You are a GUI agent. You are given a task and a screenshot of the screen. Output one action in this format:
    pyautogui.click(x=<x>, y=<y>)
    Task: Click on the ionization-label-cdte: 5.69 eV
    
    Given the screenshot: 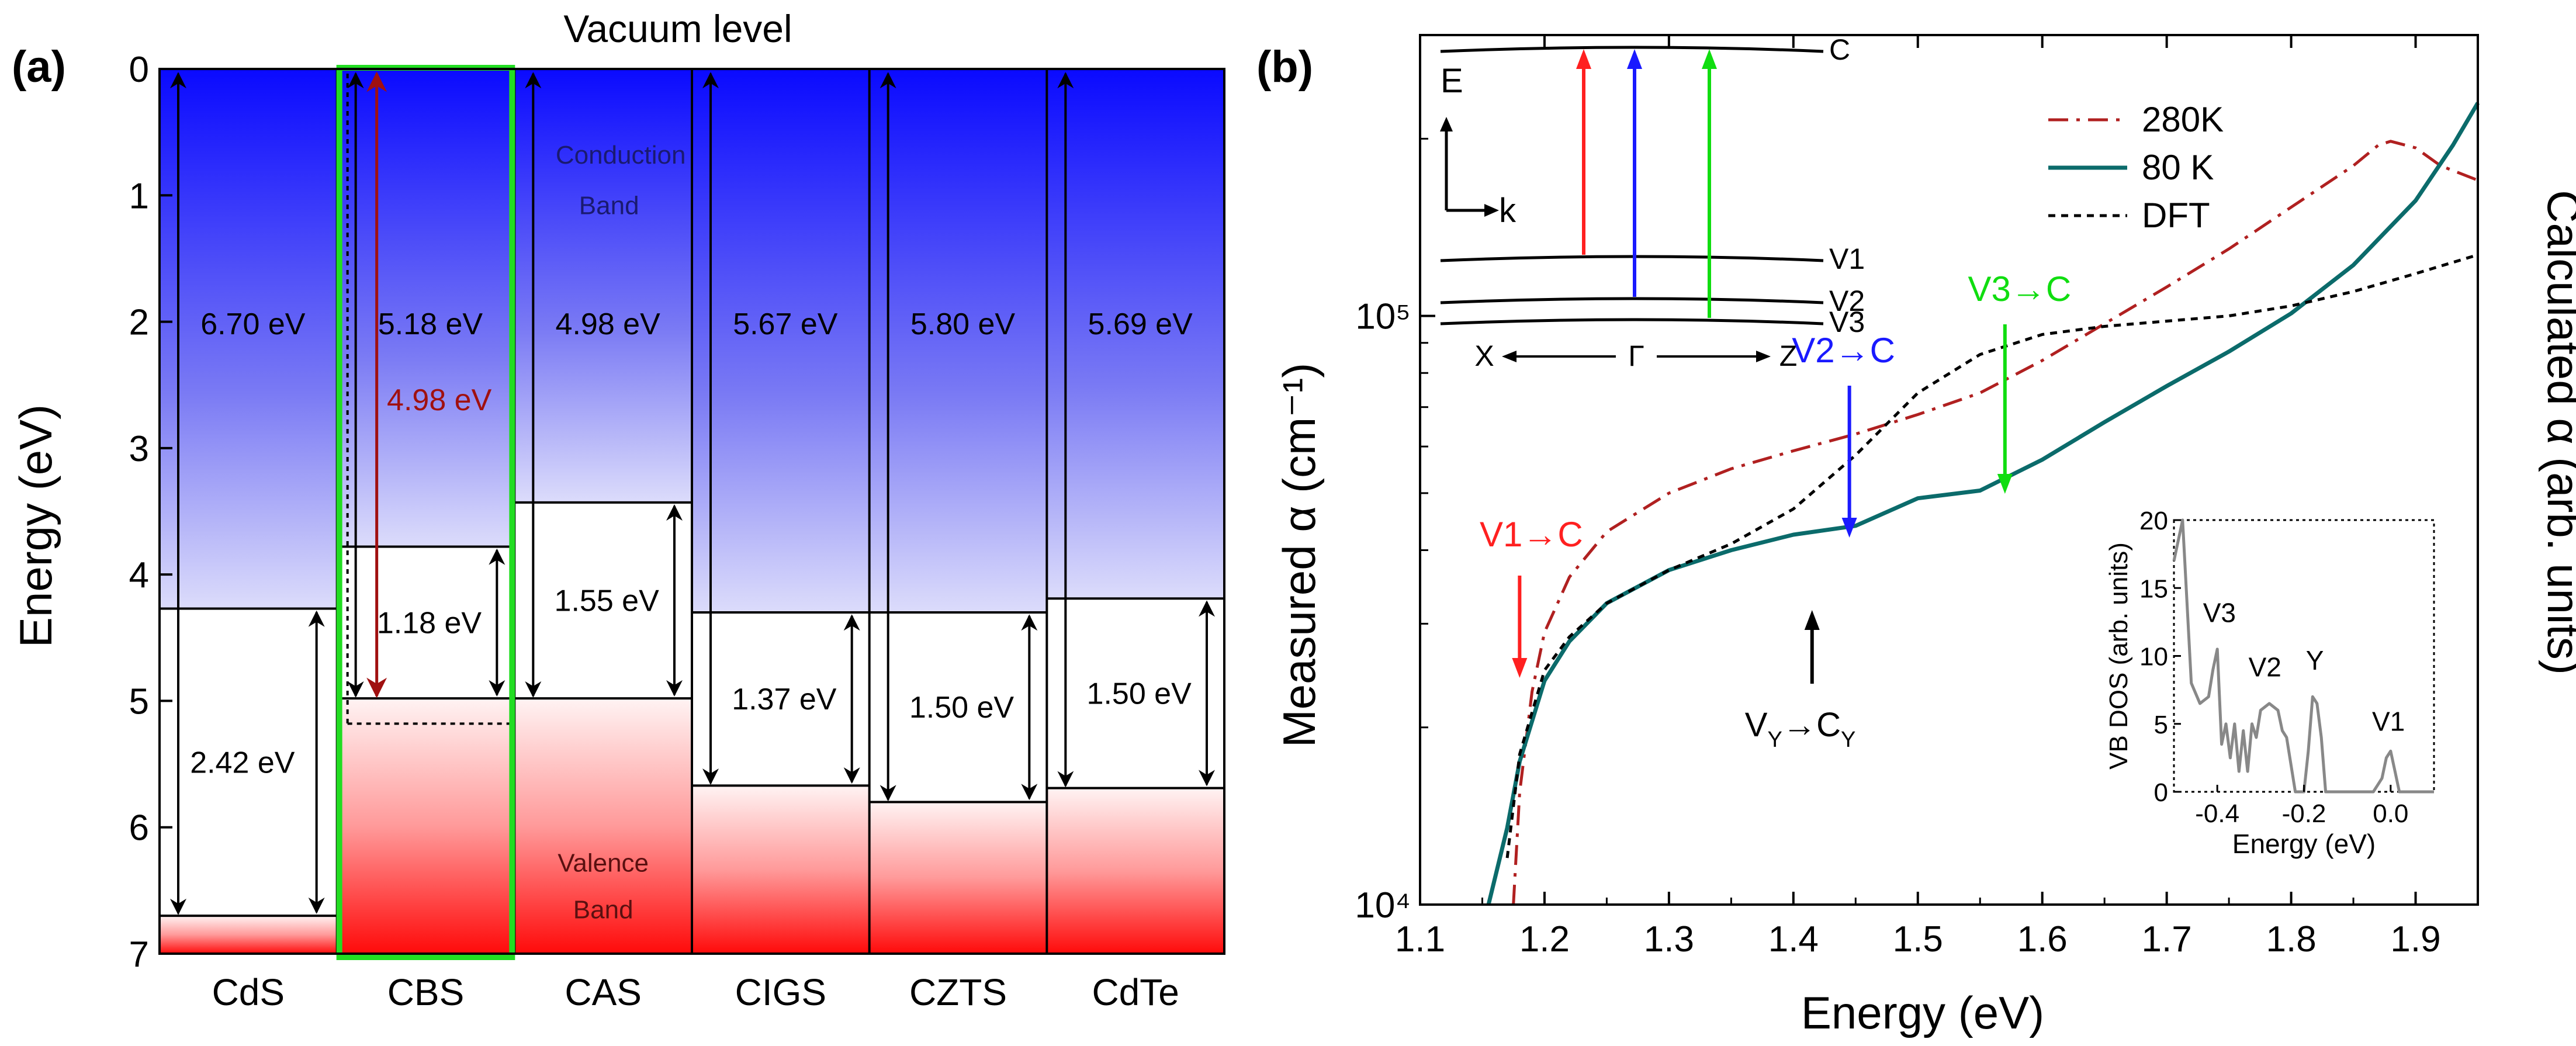 What is the action you would take?
    pyautogui.click(x=1140, y=324)
    